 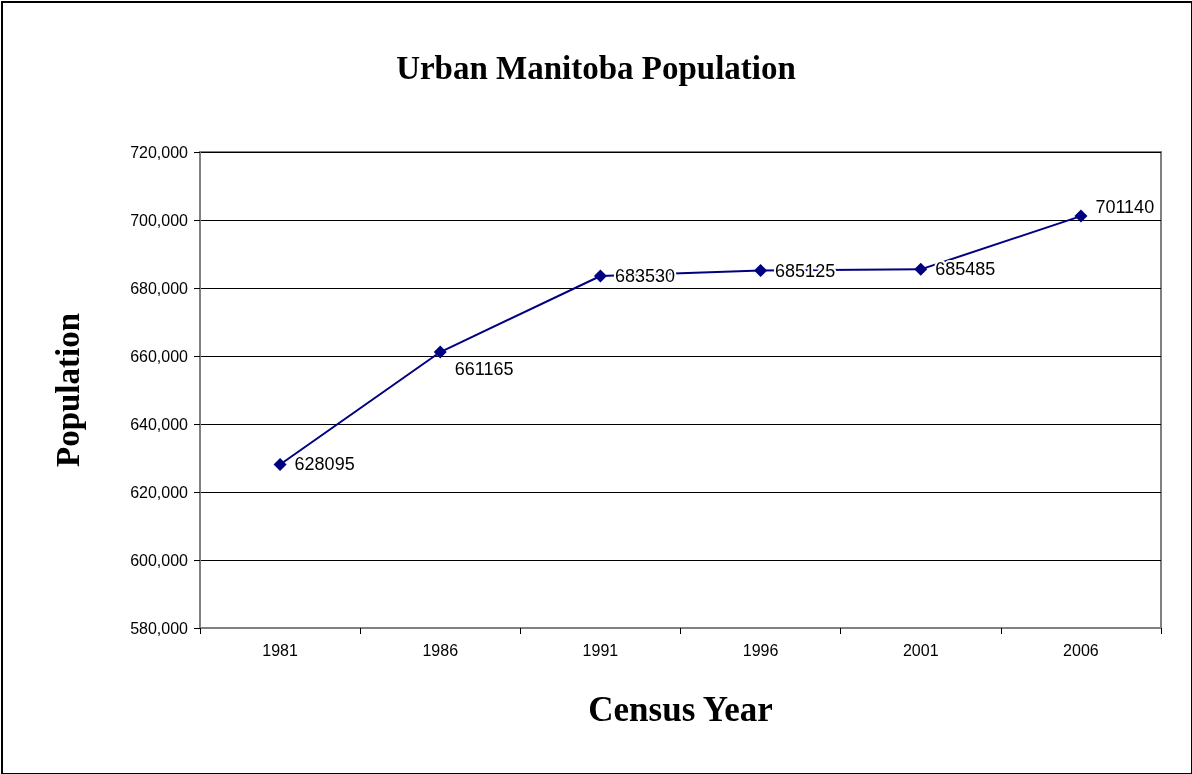 What do you see at coordinates (159, 424) in the screenshot?
I see `y-tick-label: 640,000` at bounding box center [159, 424].